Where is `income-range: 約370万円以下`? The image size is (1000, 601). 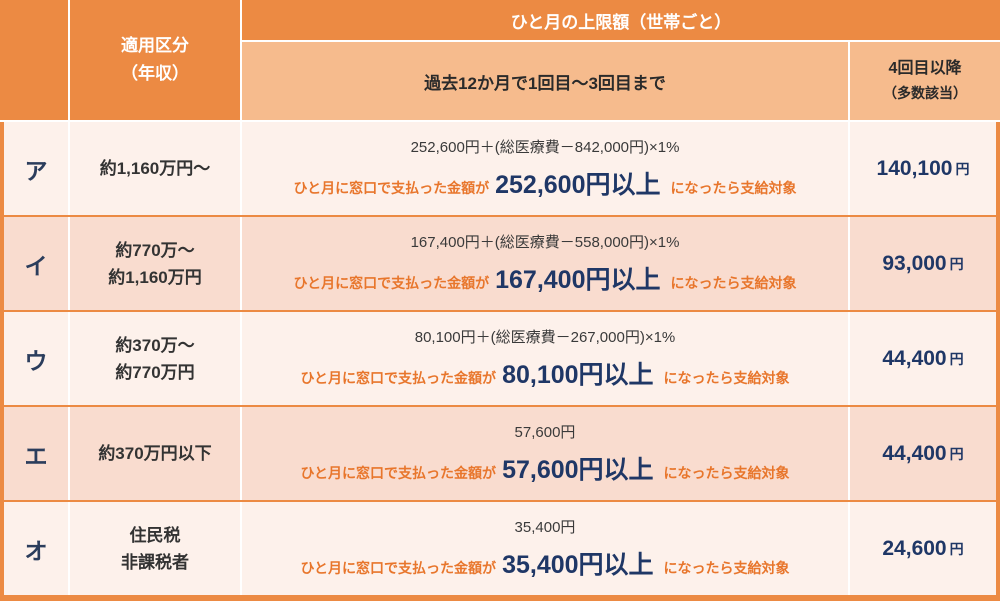 income-range: 約370万円以下 is located at coordinates (155, 453).